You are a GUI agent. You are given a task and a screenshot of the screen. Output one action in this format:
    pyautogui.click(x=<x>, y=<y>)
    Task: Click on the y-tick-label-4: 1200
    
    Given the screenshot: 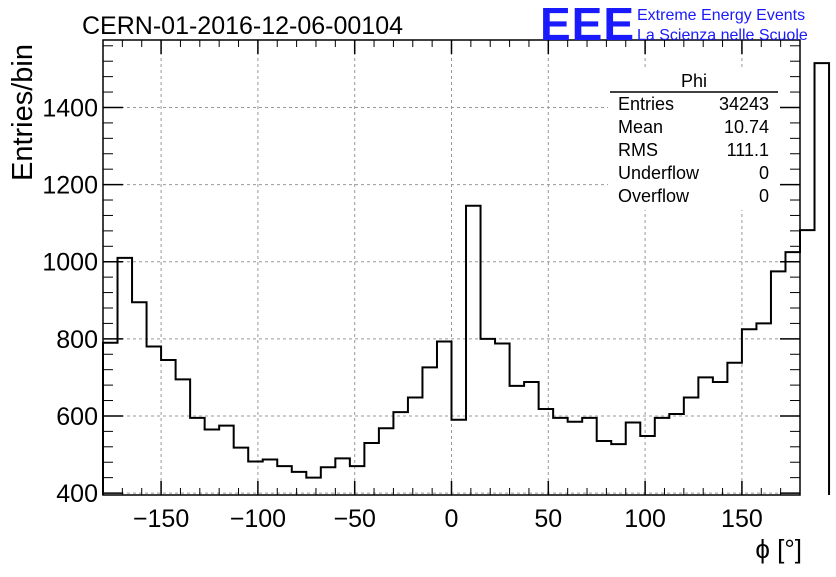 What is the action you would take?
    pyautogui.click(x=70, y=186)
    